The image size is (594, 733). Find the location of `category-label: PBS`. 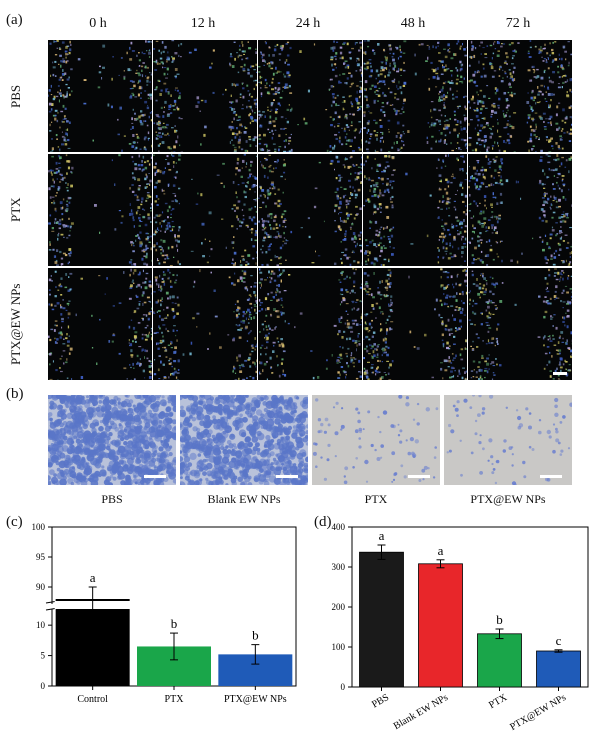

category-label: PBS is located at coordinates (380, 701).